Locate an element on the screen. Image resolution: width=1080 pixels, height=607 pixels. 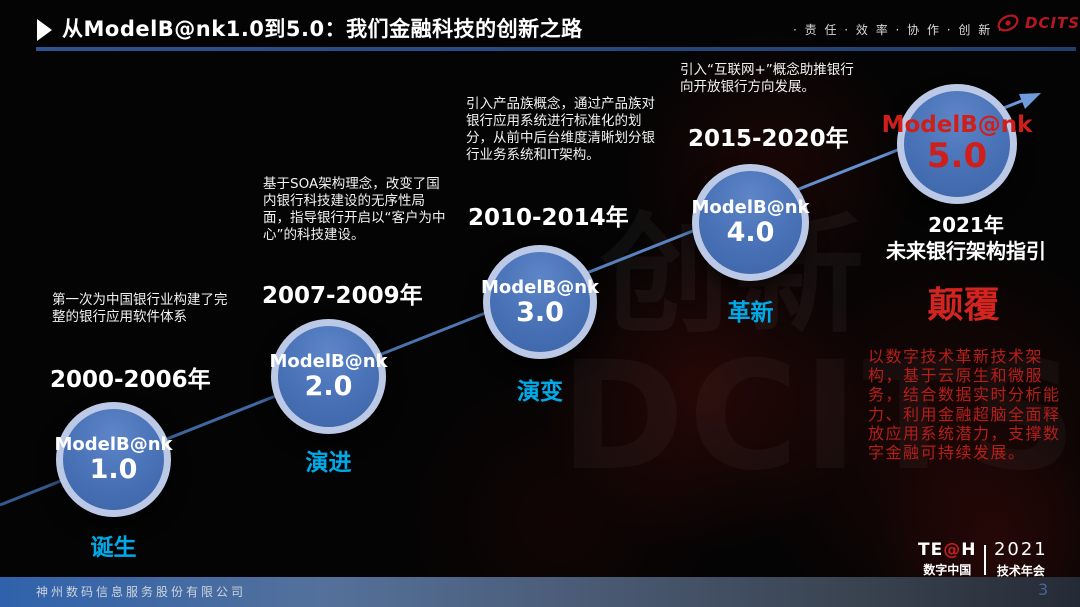
tech-logo-wordmark: TE@H is located at coordinates (947, 550).